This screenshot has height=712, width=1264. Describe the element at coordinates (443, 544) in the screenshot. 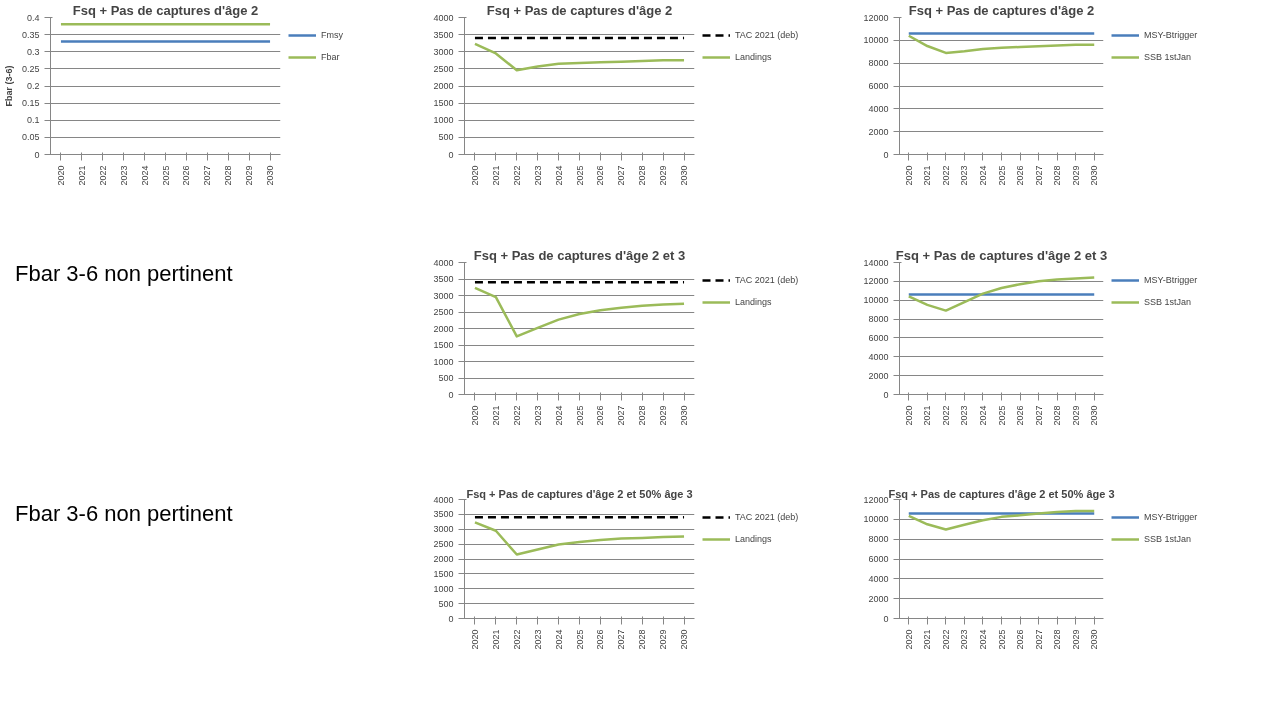

I see `y-tick-label: 2500` at that location.